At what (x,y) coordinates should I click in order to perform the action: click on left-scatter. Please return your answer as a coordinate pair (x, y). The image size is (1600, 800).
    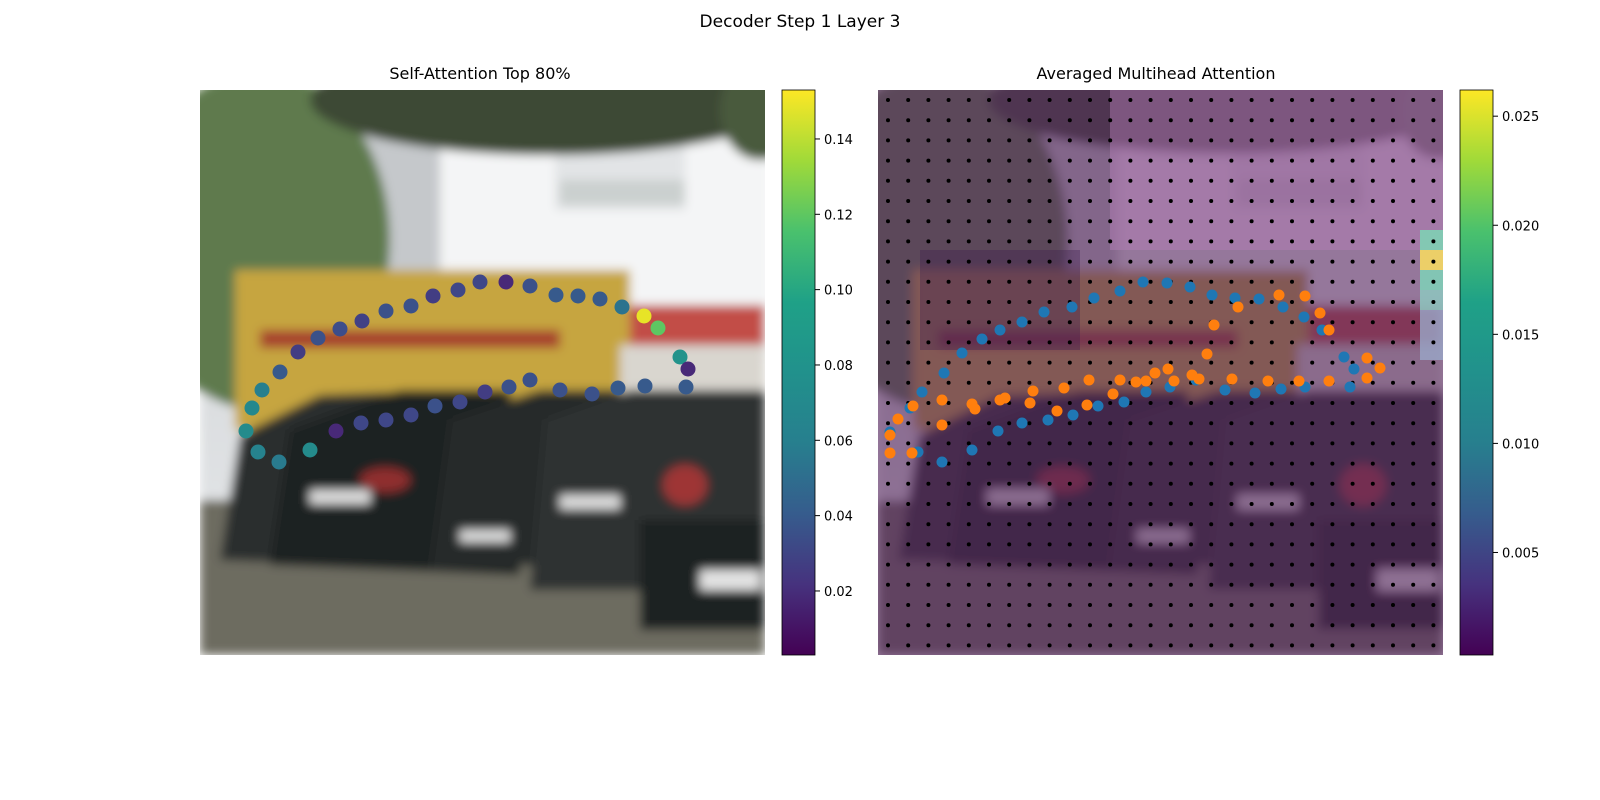
    Looking at the image, I should click on (467, 372).